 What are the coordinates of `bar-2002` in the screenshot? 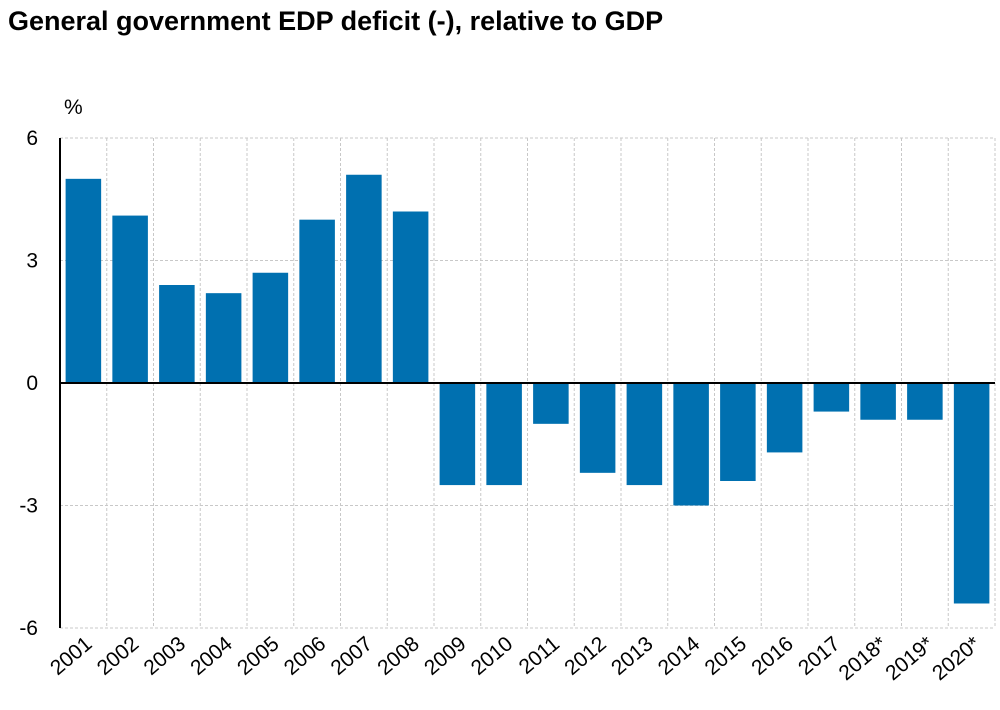 It's located at (130, 299).